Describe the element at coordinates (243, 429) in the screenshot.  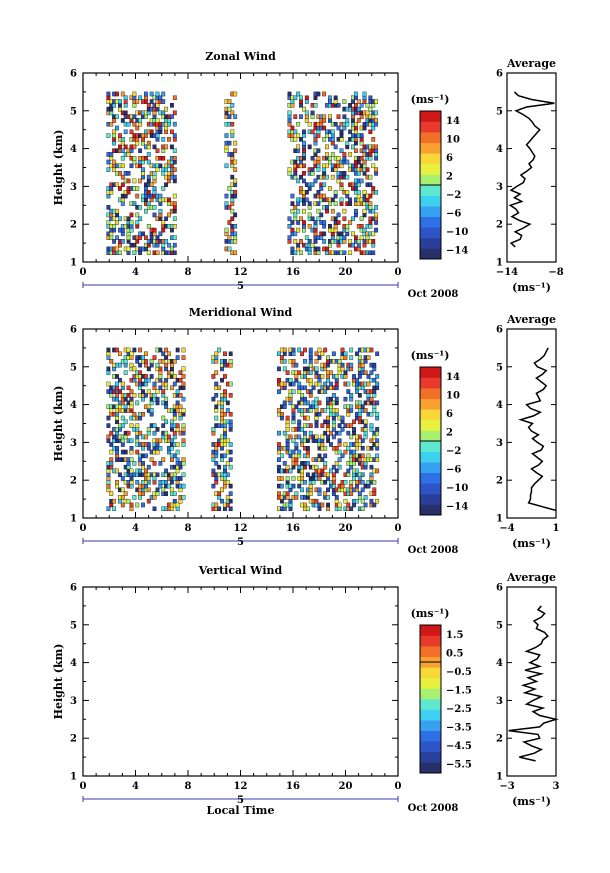
I see `heatmap-cells` at that location.